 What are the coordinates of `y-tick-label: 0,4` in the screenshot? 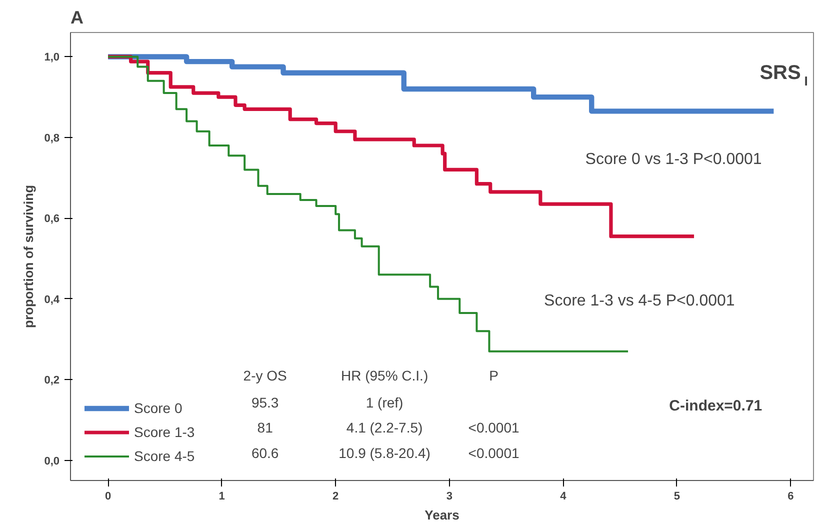 It's located at (52, 300).